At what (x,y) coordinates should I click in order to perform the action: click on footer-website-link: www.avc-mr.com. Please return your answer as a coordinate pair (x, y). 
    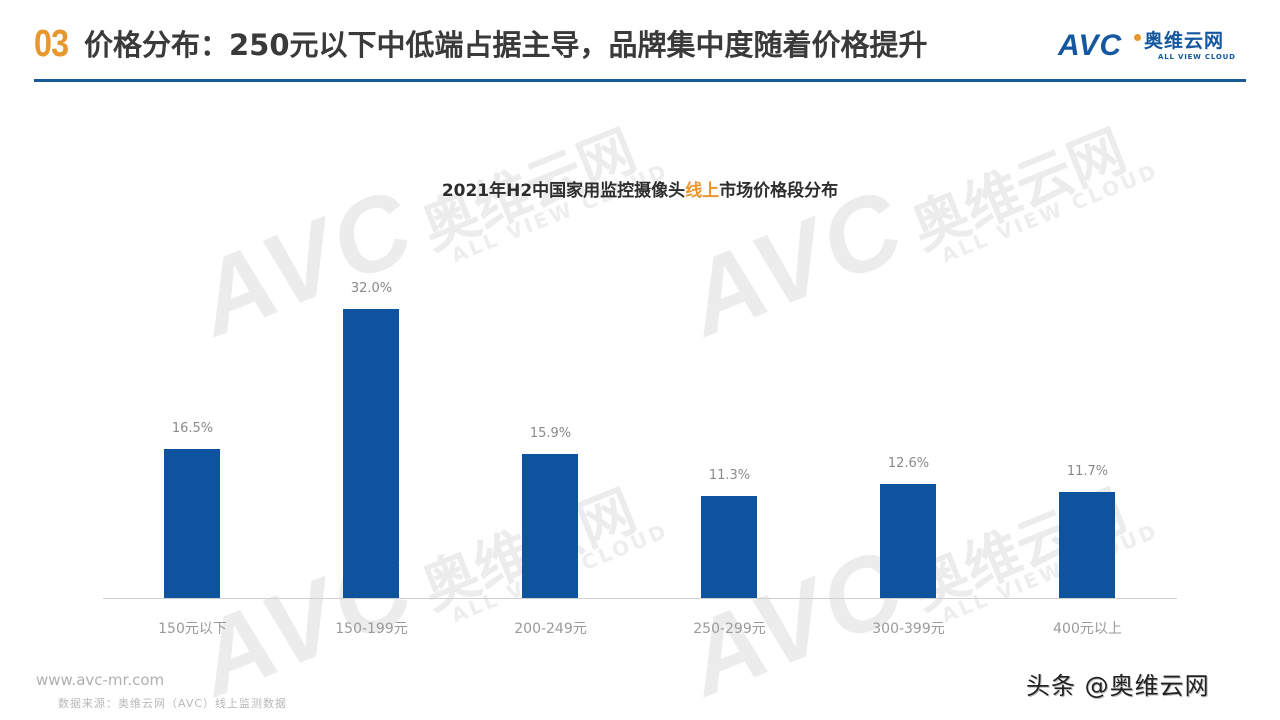
    Looking at the image, I should click on (100, 680).